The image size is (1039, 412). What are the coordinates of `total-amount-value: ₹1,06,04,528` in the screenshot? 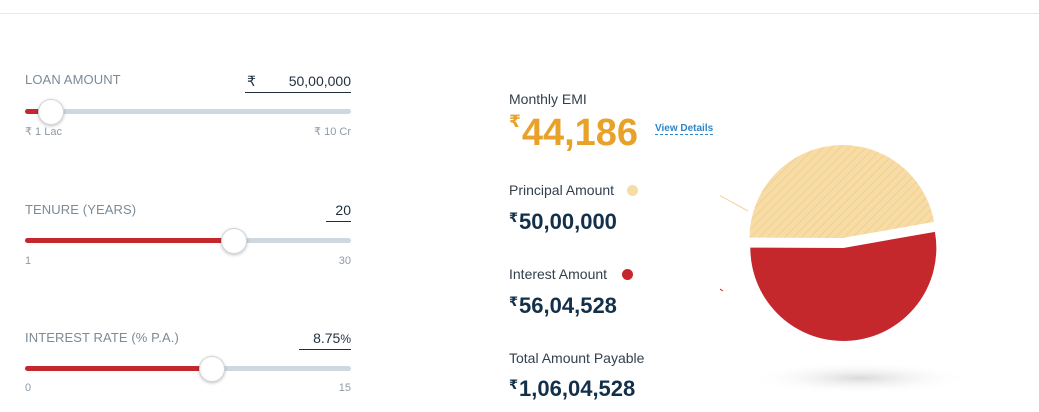 It's located at (572, 389).